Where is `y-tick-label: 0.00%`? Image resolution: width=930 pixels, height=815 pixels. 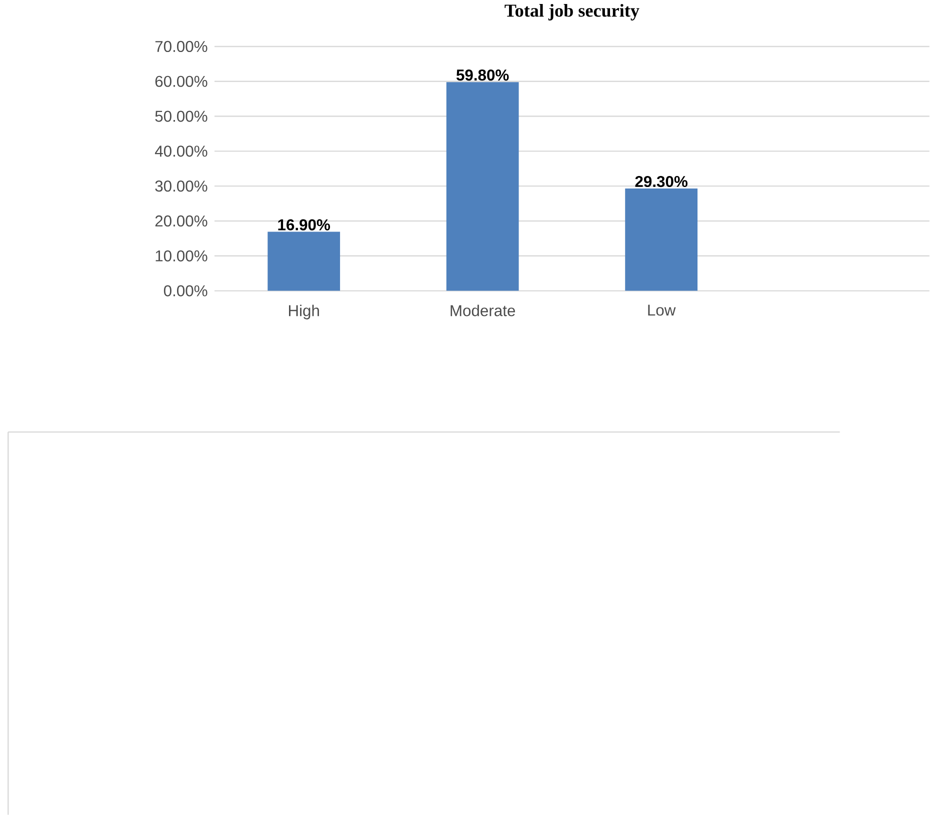 y-tick-label: 0.00% is located at coordinates (186, 290).